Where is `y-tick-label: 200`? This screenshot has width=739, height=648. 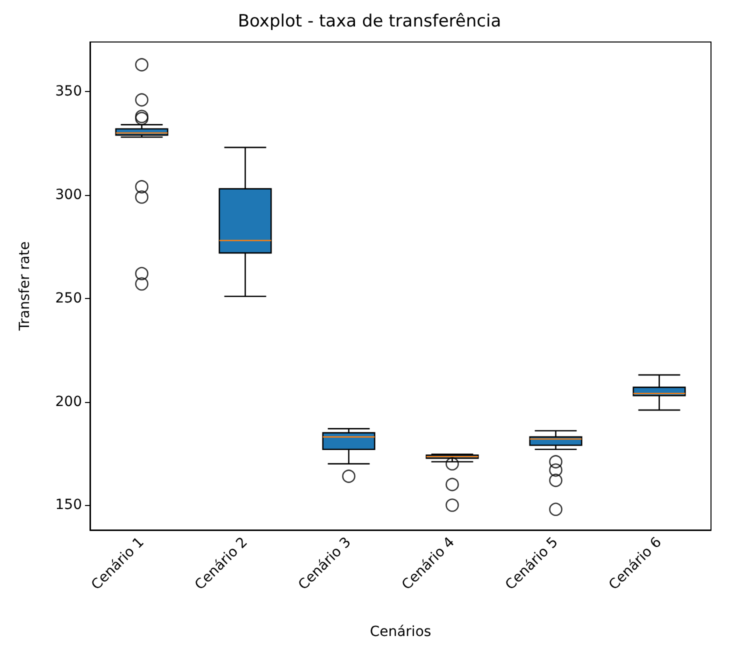 y-tick-label: 200 is located at coordinates (68, 402).